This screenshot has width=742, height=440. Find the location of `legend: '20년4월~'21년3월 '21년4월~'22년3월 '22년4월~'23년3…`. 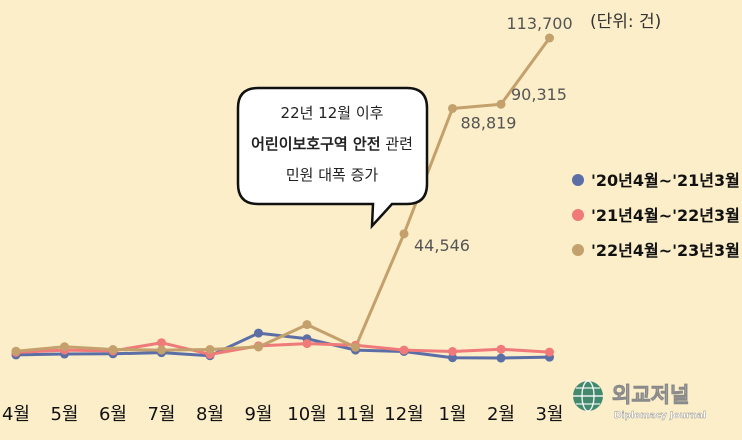

legend: '20년4월~'21년3월 '21년4월~'22년3월 '22년4월~'23년3… is located at coordinates (656, 215).